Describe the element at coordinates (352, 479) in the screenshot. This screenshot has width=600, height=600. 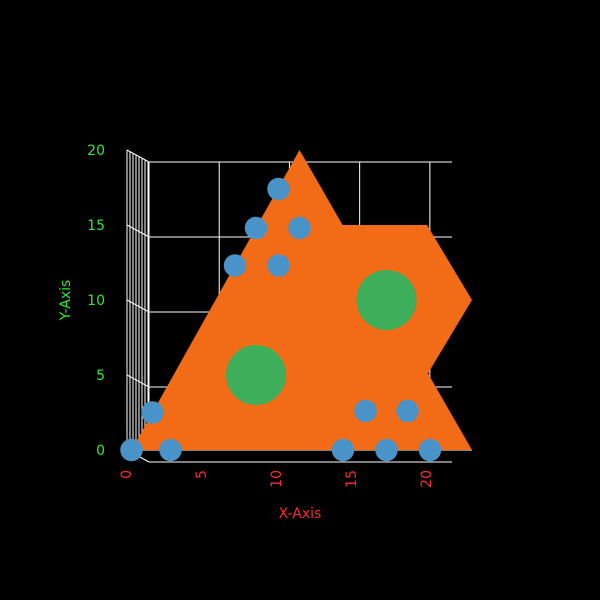
I see `x-tick-label-3: 15` at that location.